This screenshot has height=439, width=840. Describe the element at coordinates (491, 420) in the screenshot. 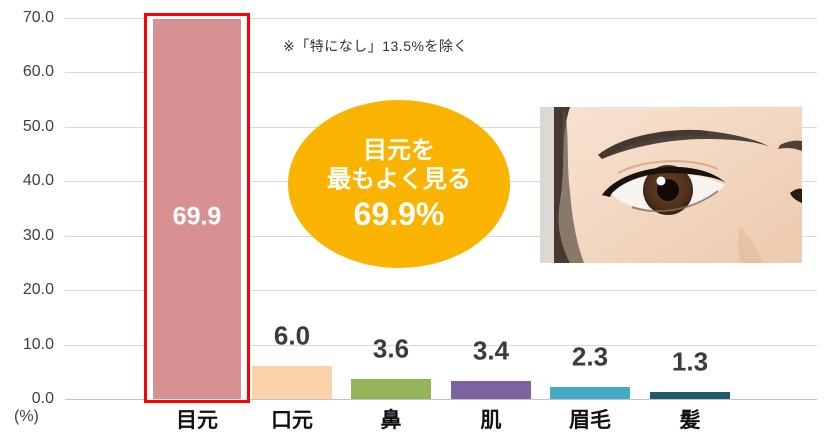

I see `category-label-肌: 肌` at that location.